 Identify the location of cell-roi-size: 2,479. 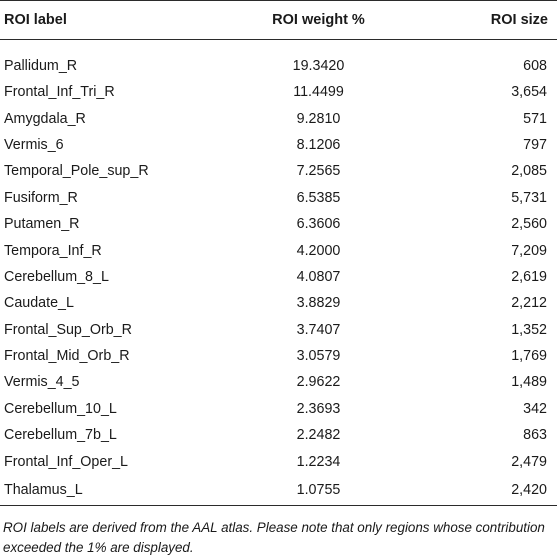
(529, 461).